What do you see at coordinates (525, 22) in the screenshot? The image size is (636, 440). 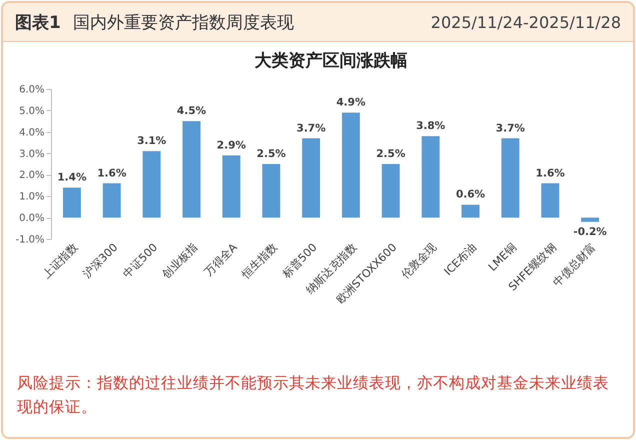 I see `text: 2025/11/24-2025/11/28` at bounding box center [525, 22].